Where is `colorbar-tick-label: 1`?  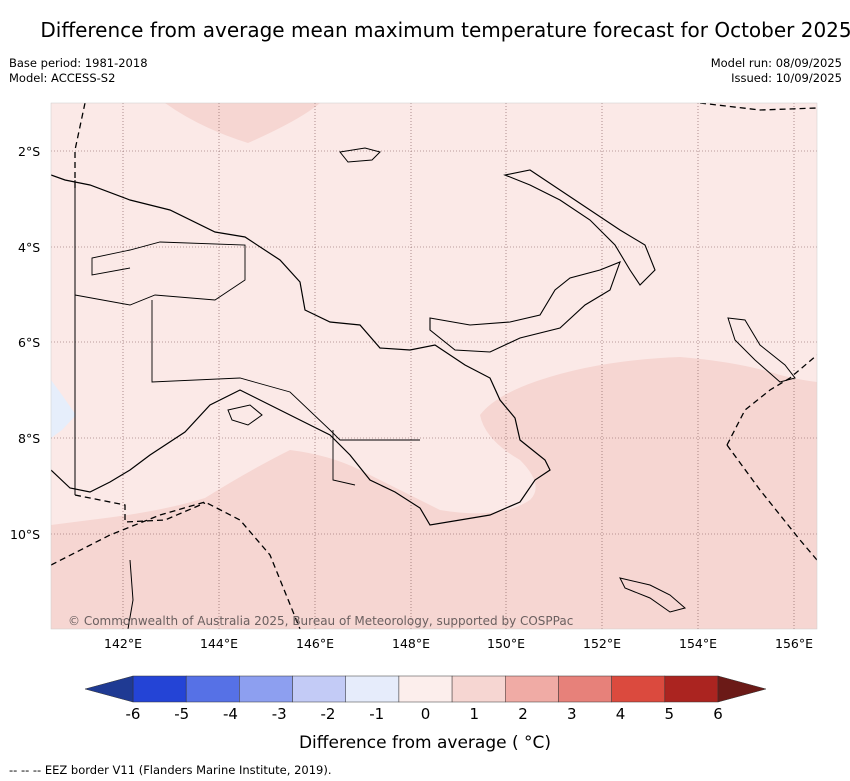 colorbar-tick-label: 1 is located at coordinates (474, 714).